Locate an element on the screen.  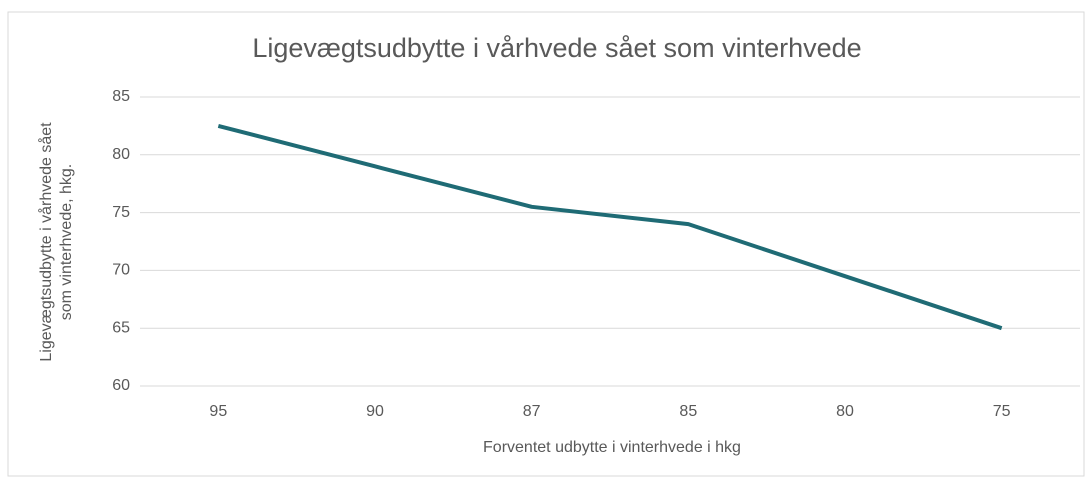
y-tick-label: 70 is located at coordinates (121, 270).